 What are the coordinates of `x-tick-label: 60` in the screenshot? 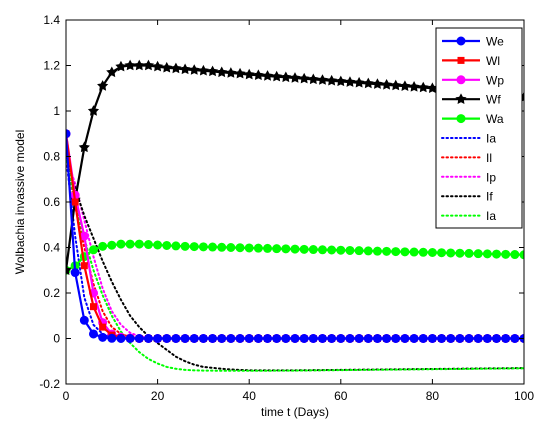 It's located at (341, 396).